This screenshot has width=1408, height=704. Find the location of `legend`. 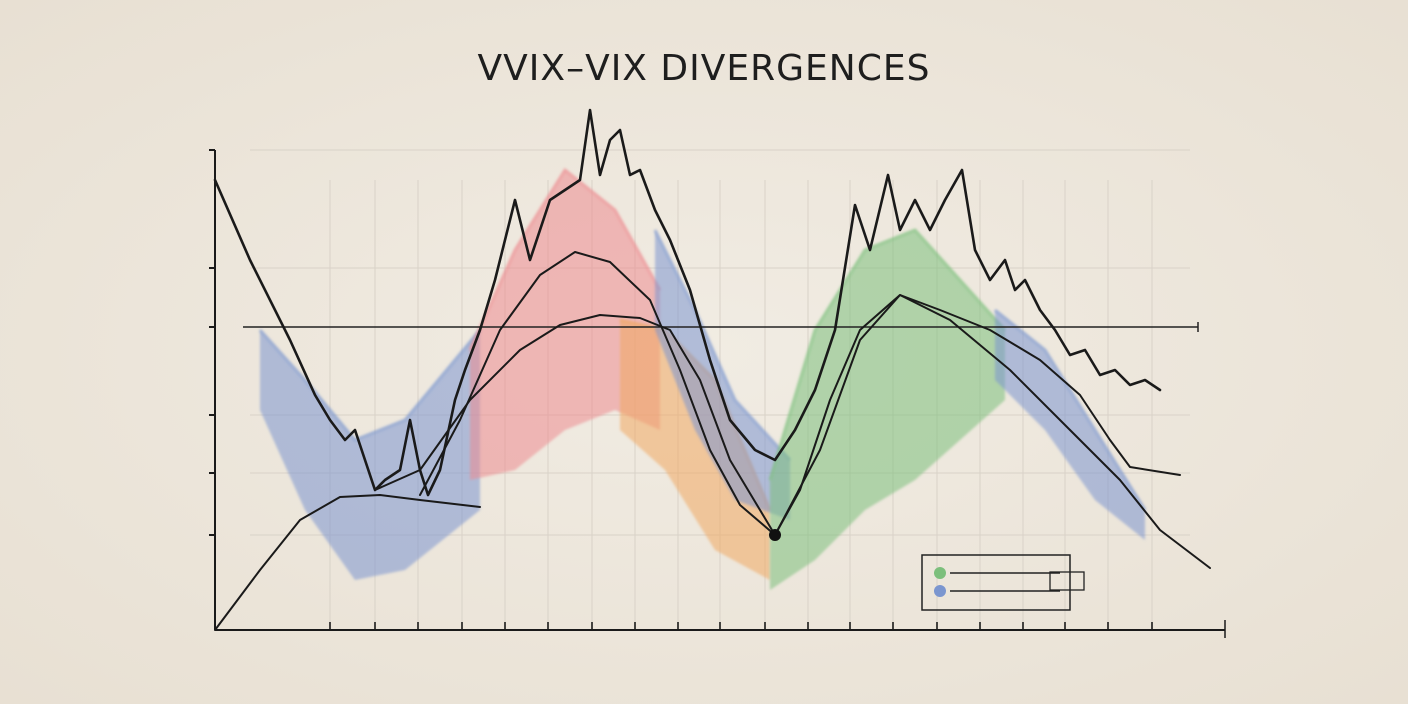

legend is located at coordinates (1003, 582).